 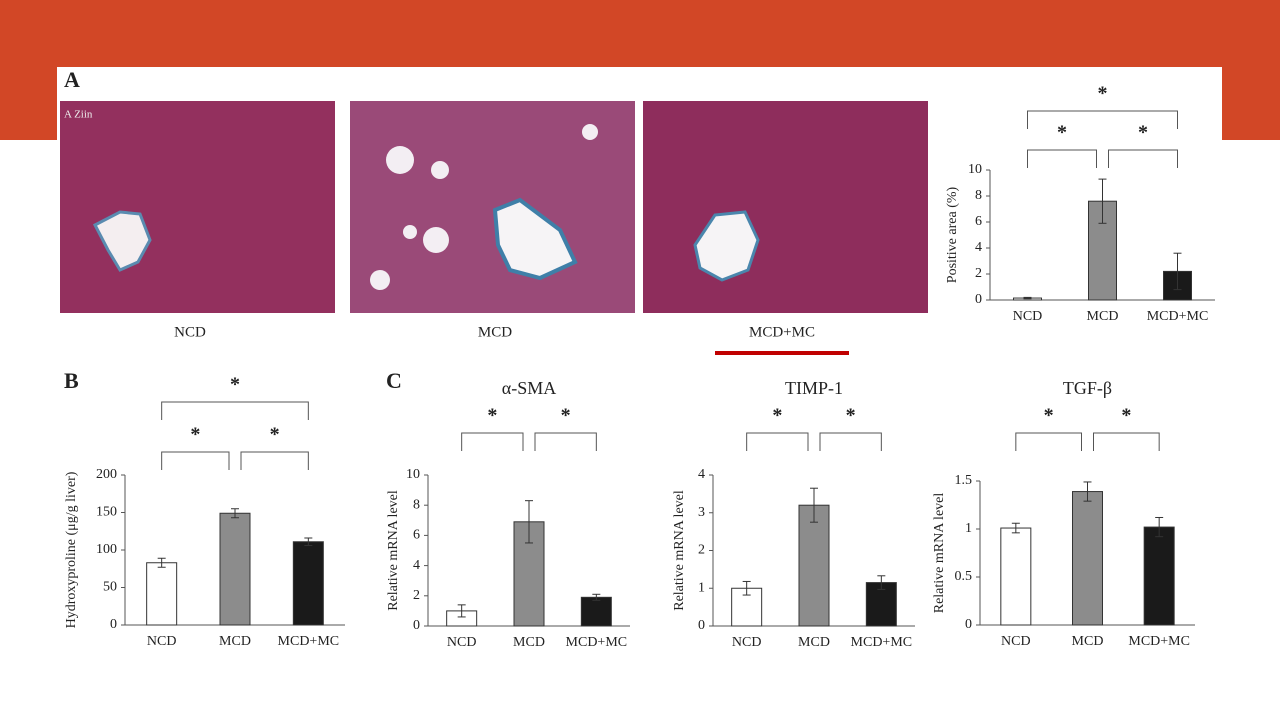 I want to click on micrograph-label: NCD, so click(x=190, y=332).